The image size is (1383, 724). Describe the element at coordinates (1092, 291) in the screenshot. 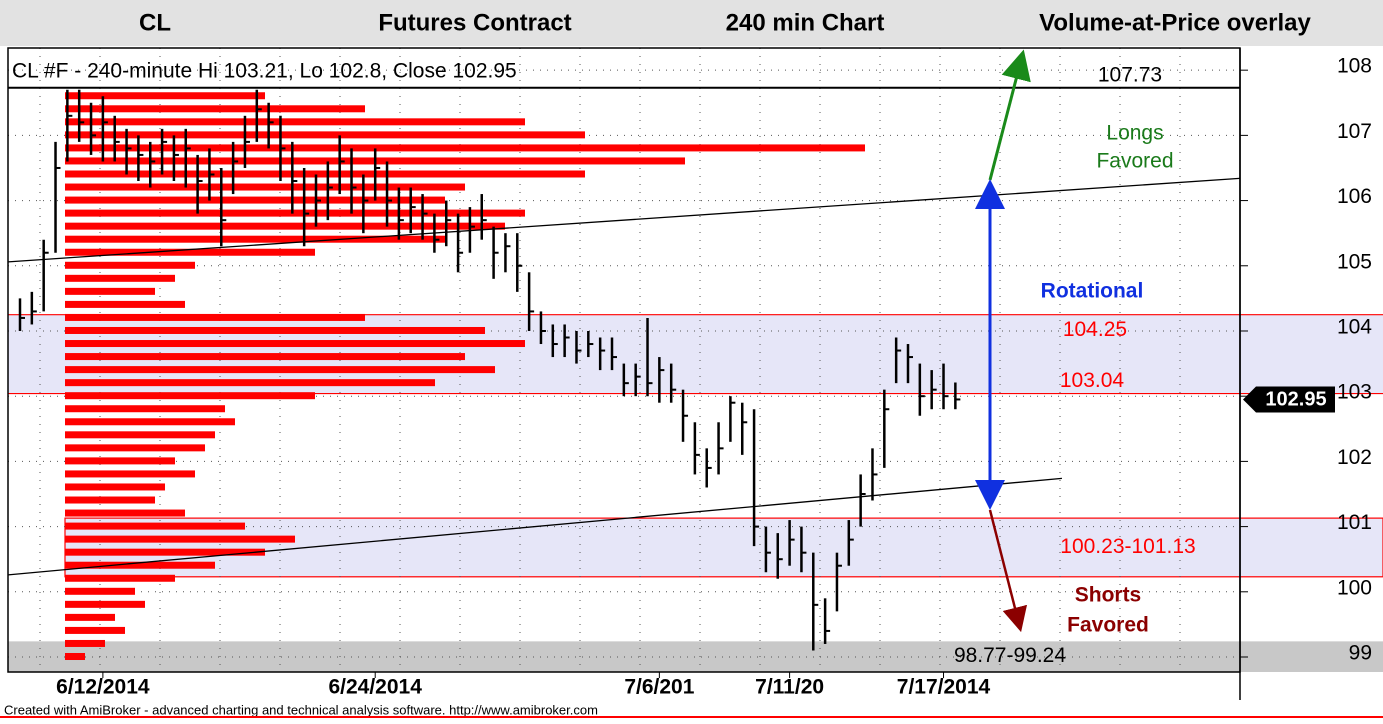

I see `rotational-label: Rotational` at that location.